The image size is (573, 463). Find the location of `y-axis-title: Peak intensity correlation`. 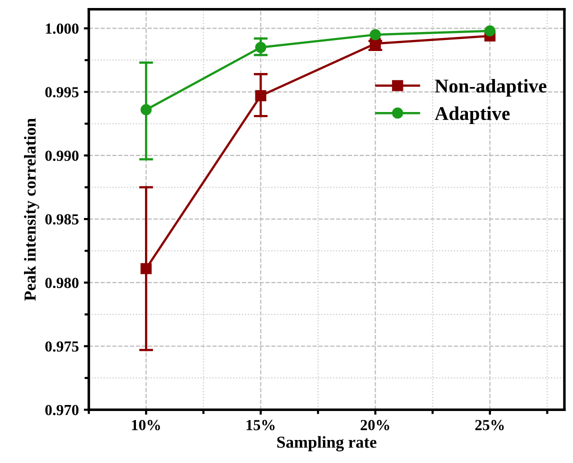

y-axis-title: Peak intensity correlation is located at coordinates (32, 209).